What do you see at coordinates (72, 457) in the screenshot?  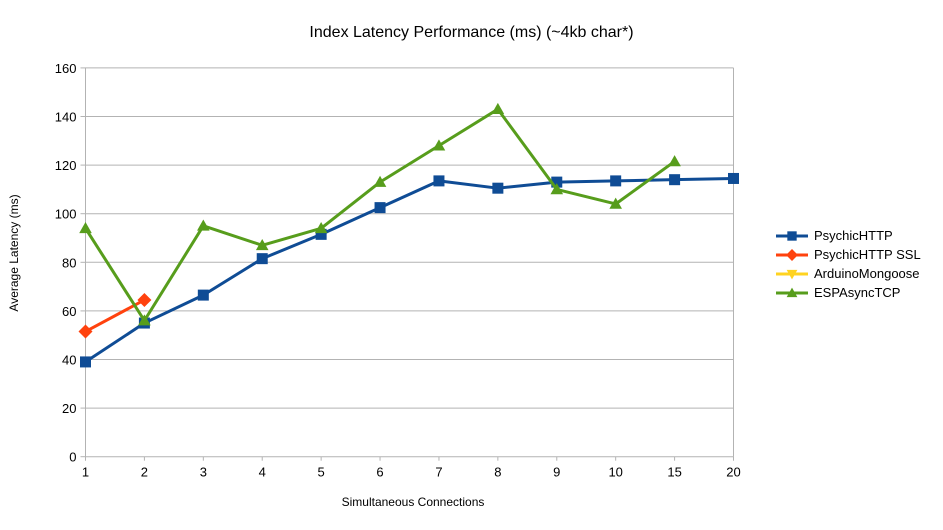 I see `y-tick-label: 0` at bounding box center [72, 457].